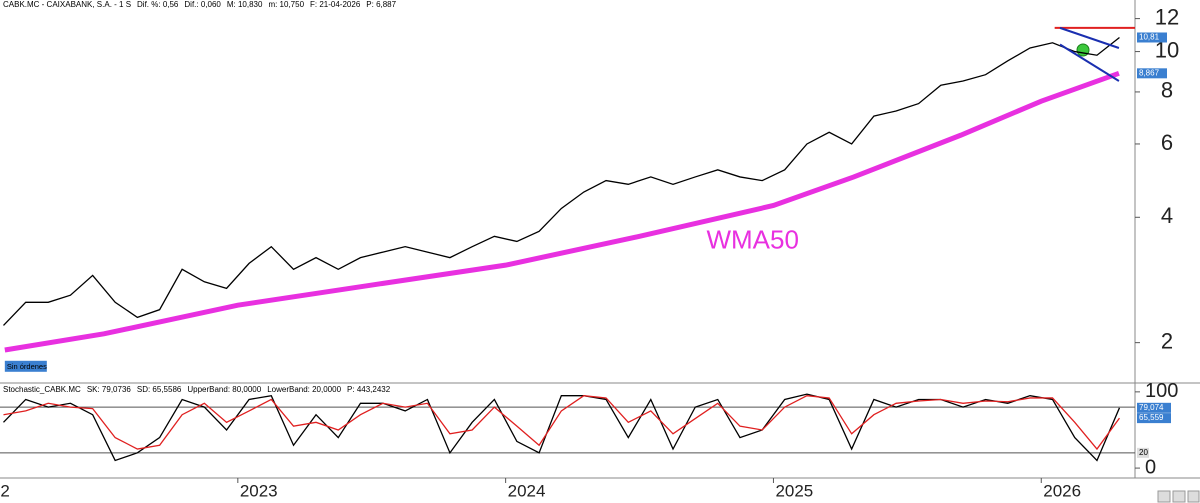  What do you see at coordinates (1167, 215) in the screenshot?
I see `y-tick-label: 4` at bounding box center [1167, 215].